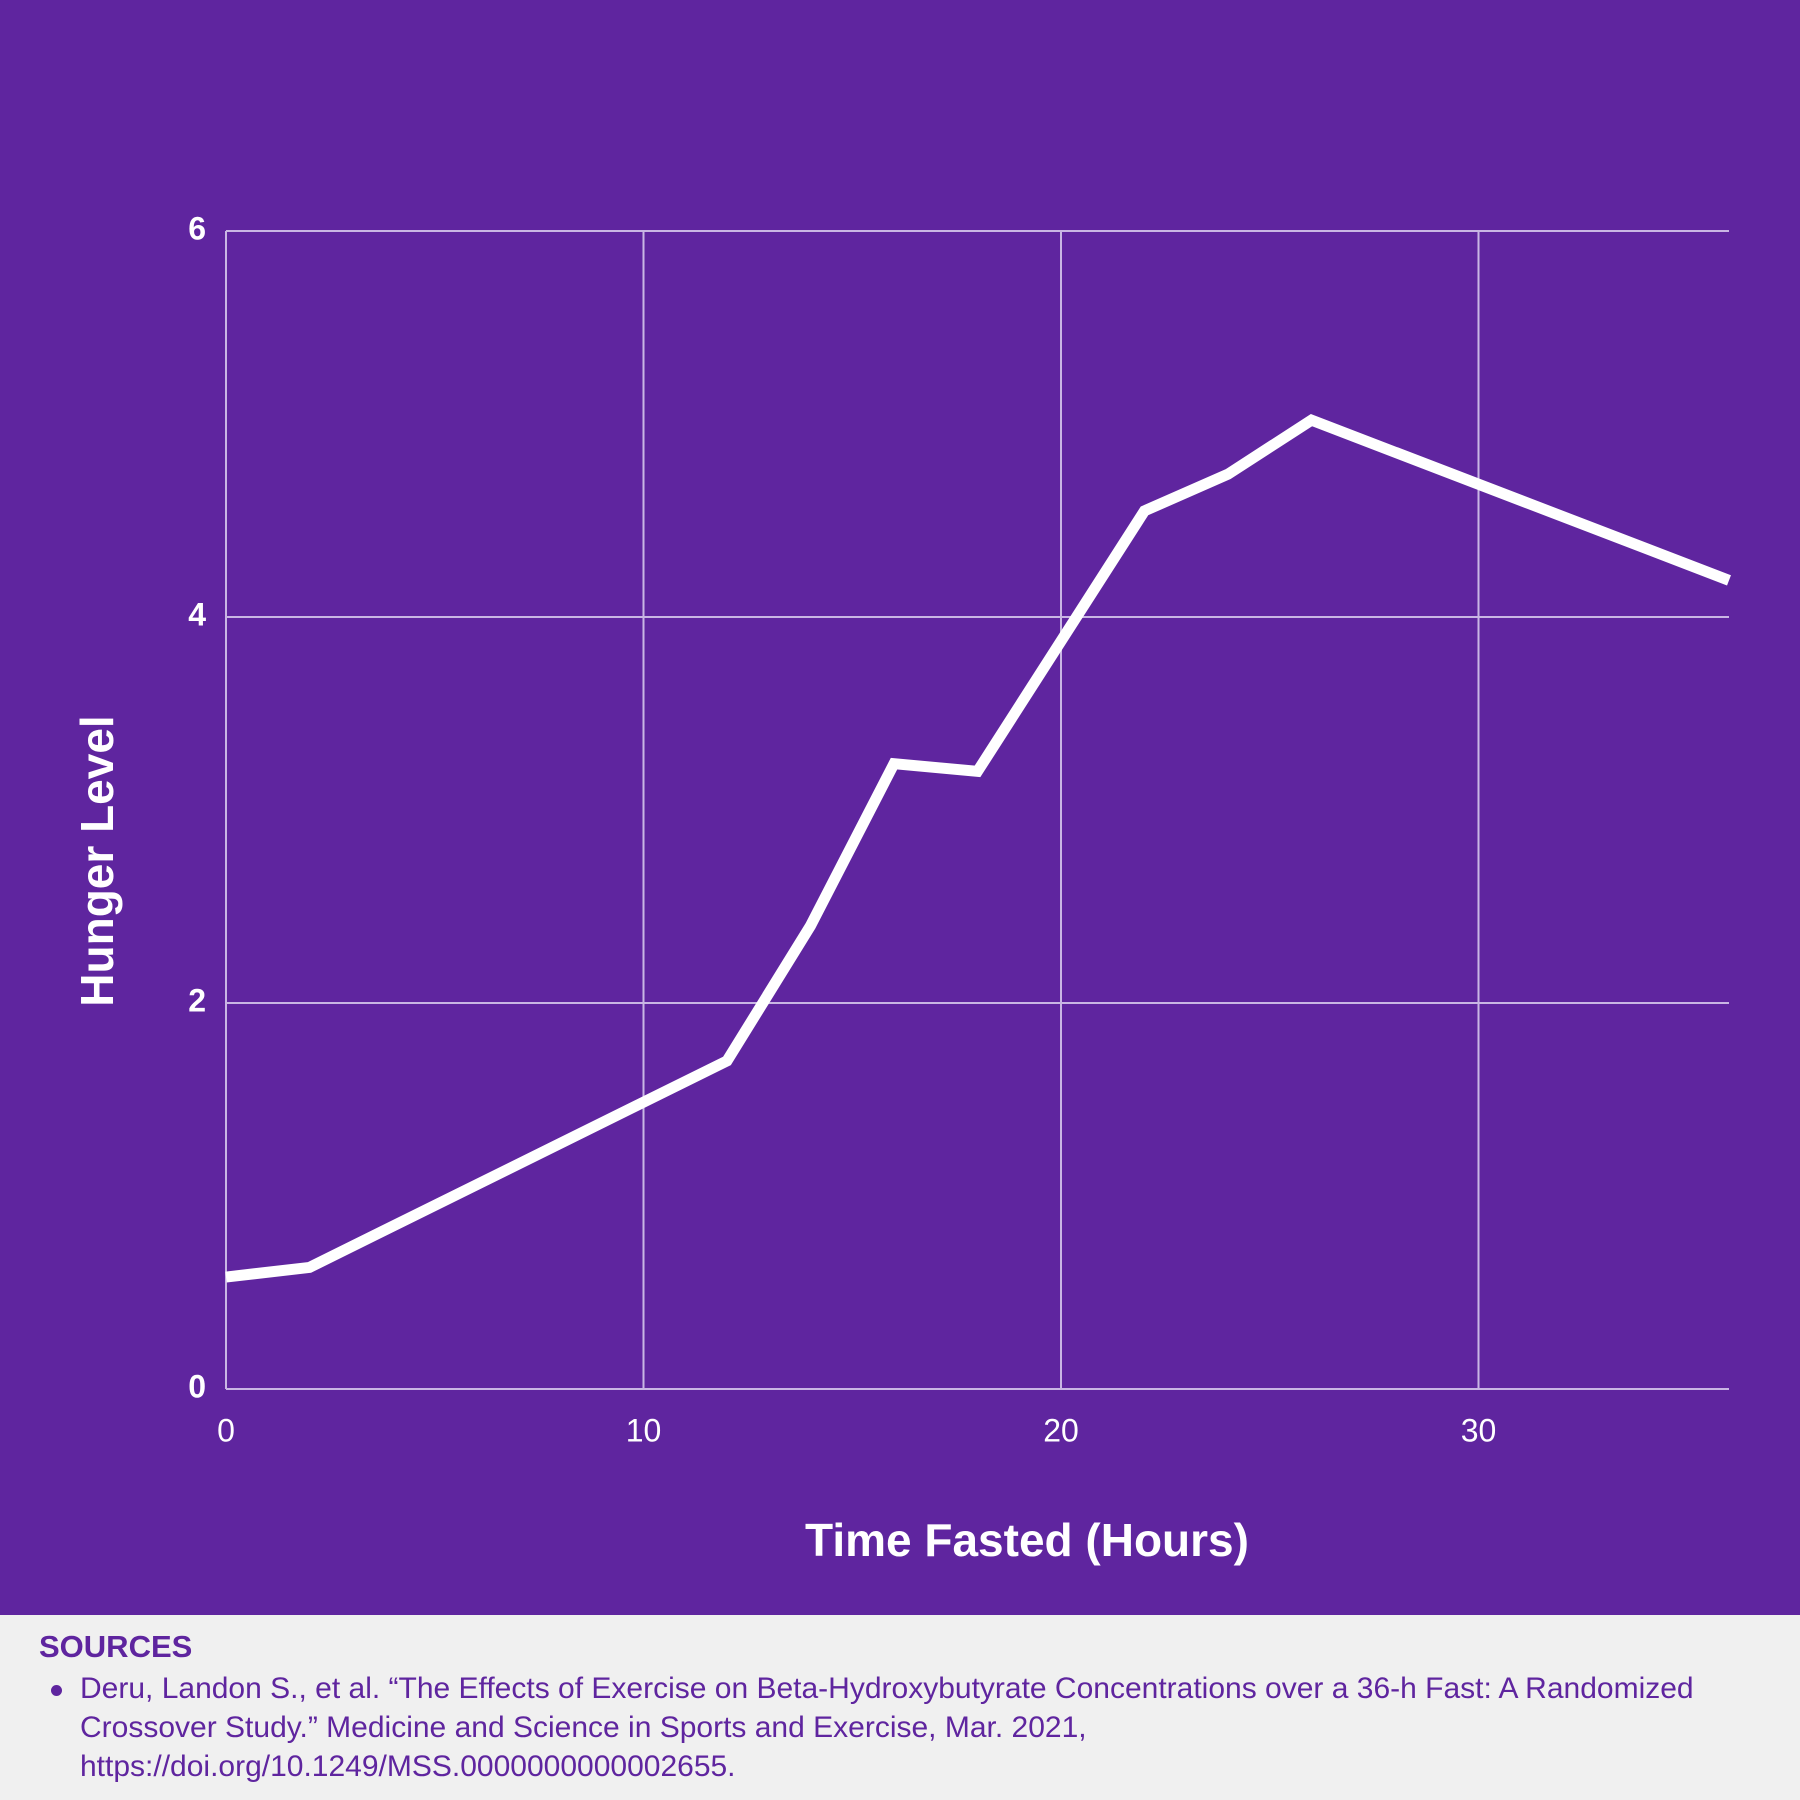 The image size is (1800, 1800). I want to click on y-tick-label: 4, so click(197, 614).